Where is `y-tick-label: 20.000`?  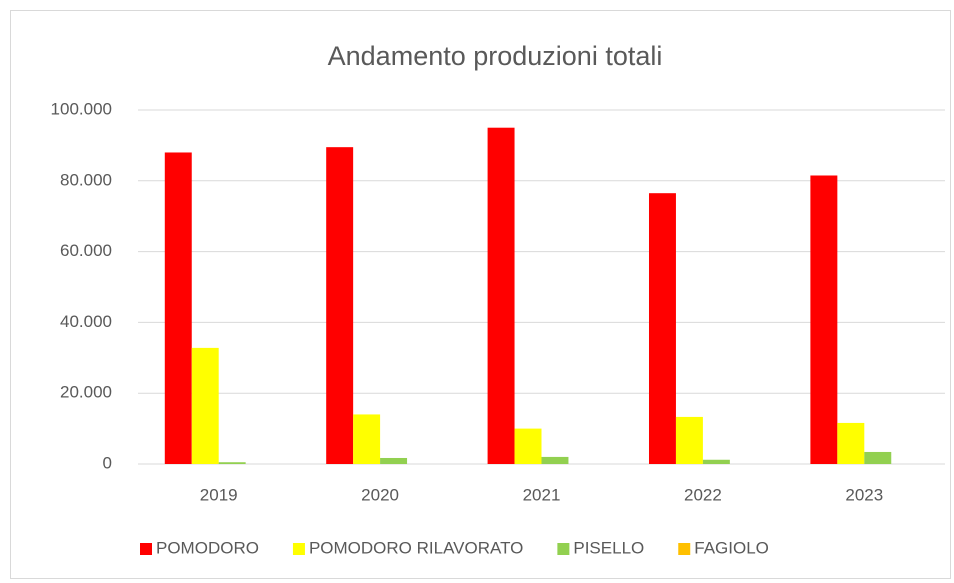
y-tick-label: 20.000 is located at coordinates (86, 392).